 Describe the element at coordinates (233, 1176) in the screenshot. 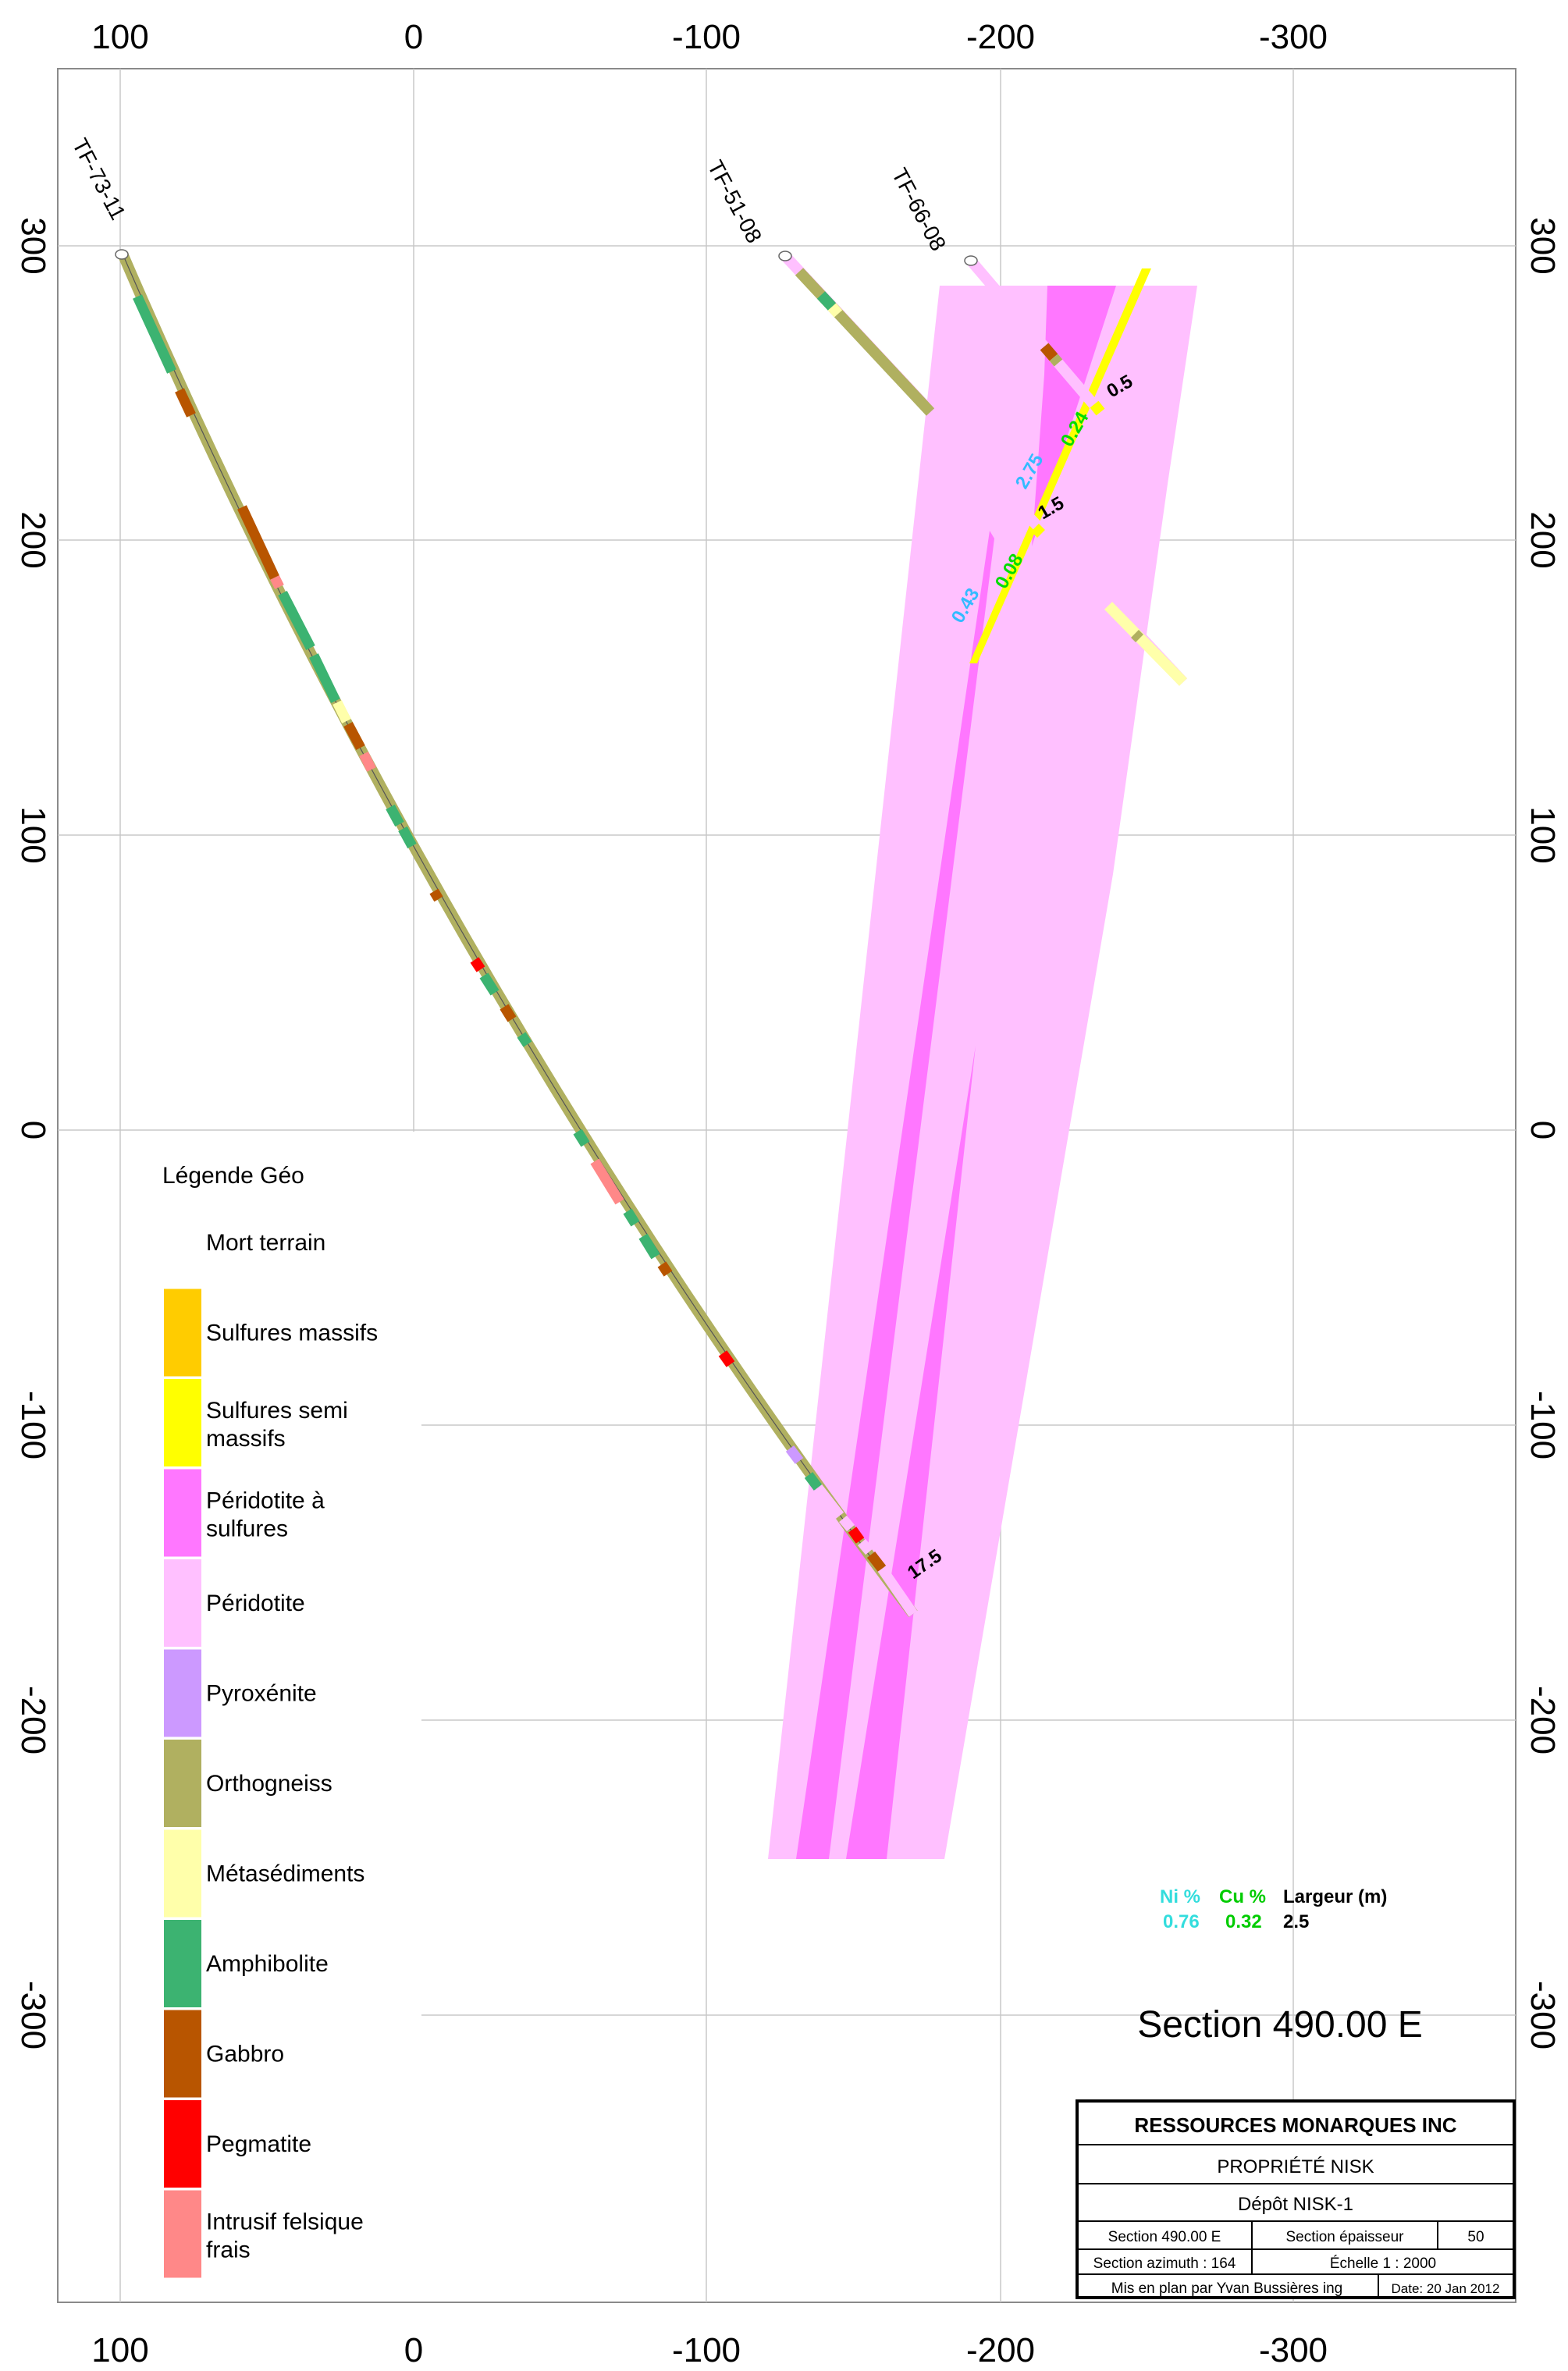

I see `legend-title: Légende Géo` at that location.